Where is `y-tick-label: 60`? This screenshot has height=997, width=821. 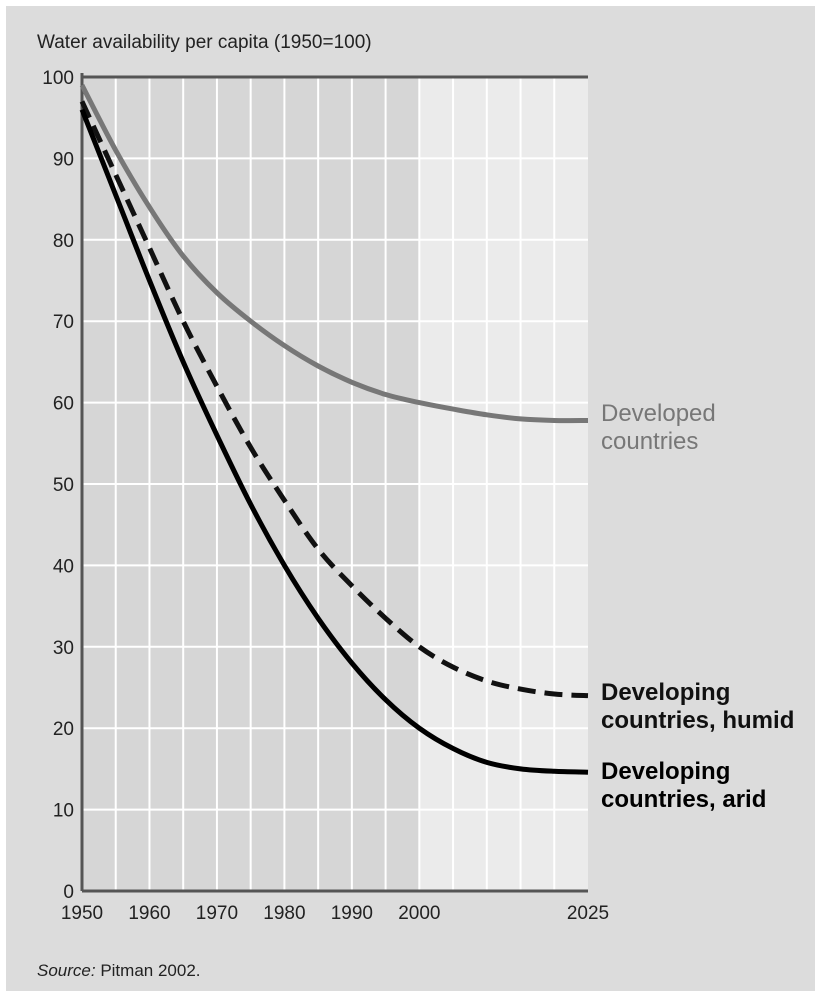
y-tick-label: 60 is located at coordinates (63, 404).